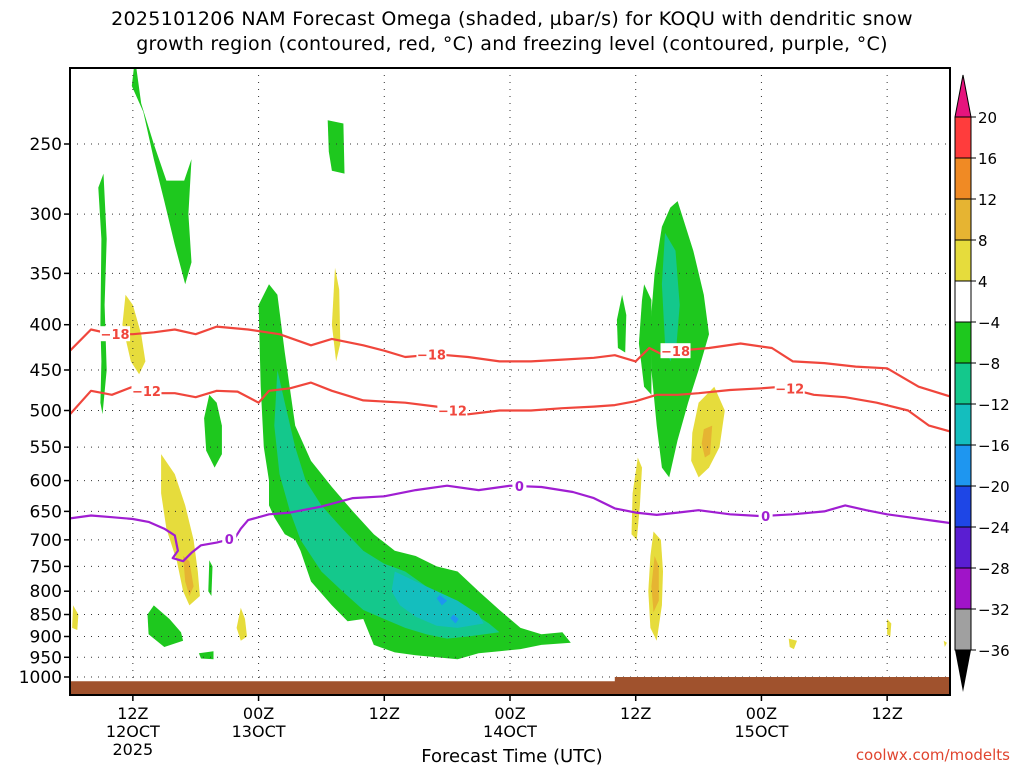  I want to click on y-tick-label-550: 550, so click(46, 448).